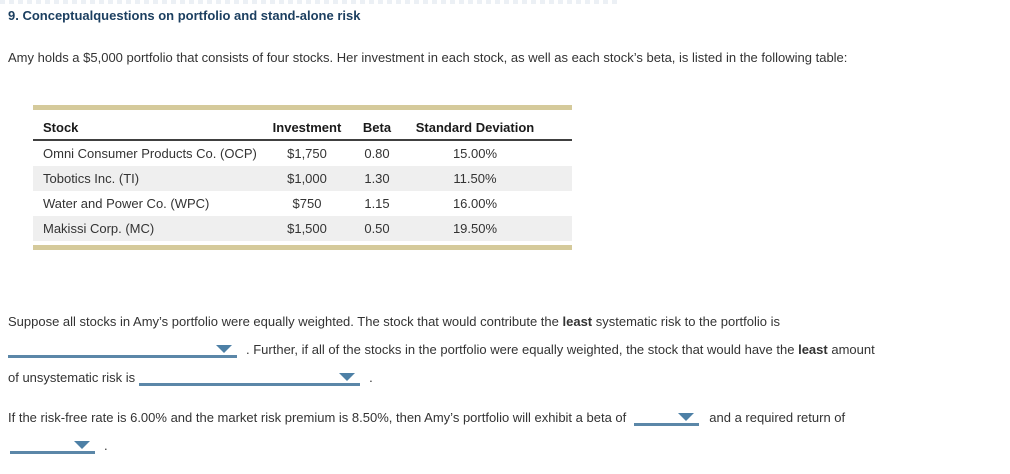 This screenshot has width=1010, height=474. What do you see at coordinates (122, 349) in the screenshot?
I see `dropdown-least-systematic-risk` at bounding box center [122, 349].